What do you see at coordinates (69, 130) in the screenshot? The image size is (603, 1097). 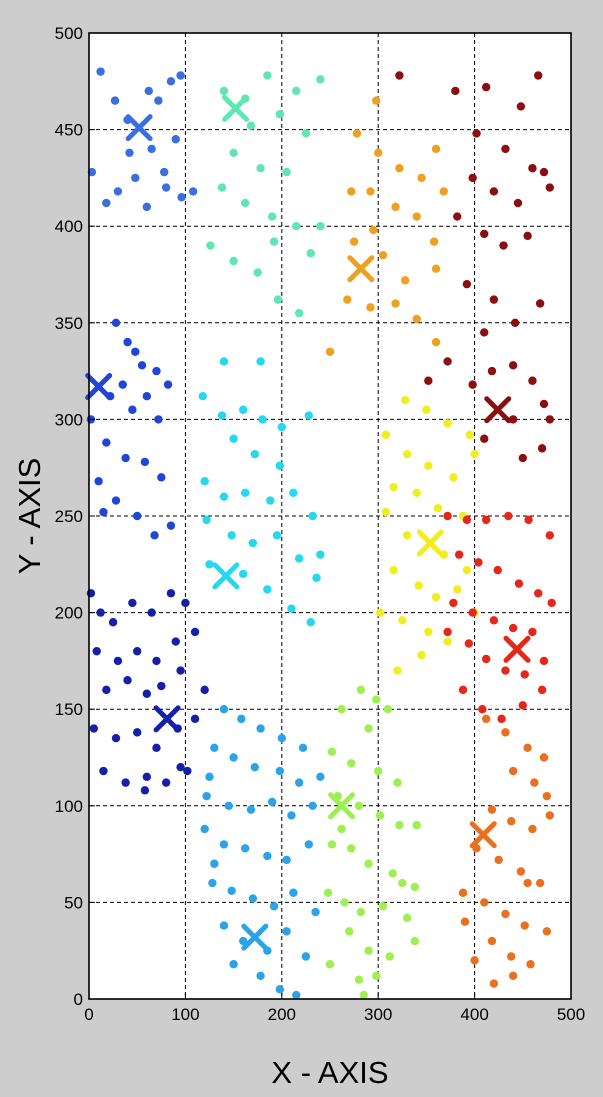 I see `y-tick-label: 450` at bounding box center [69, 130].